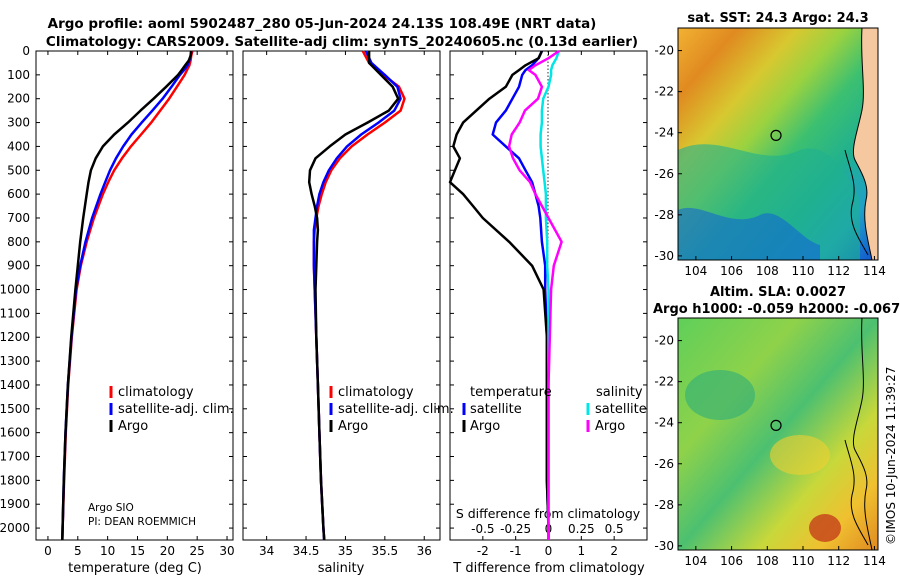 This screenshot has width=900, height=580. I want to click on series-line-climatology, so click(359, 295).